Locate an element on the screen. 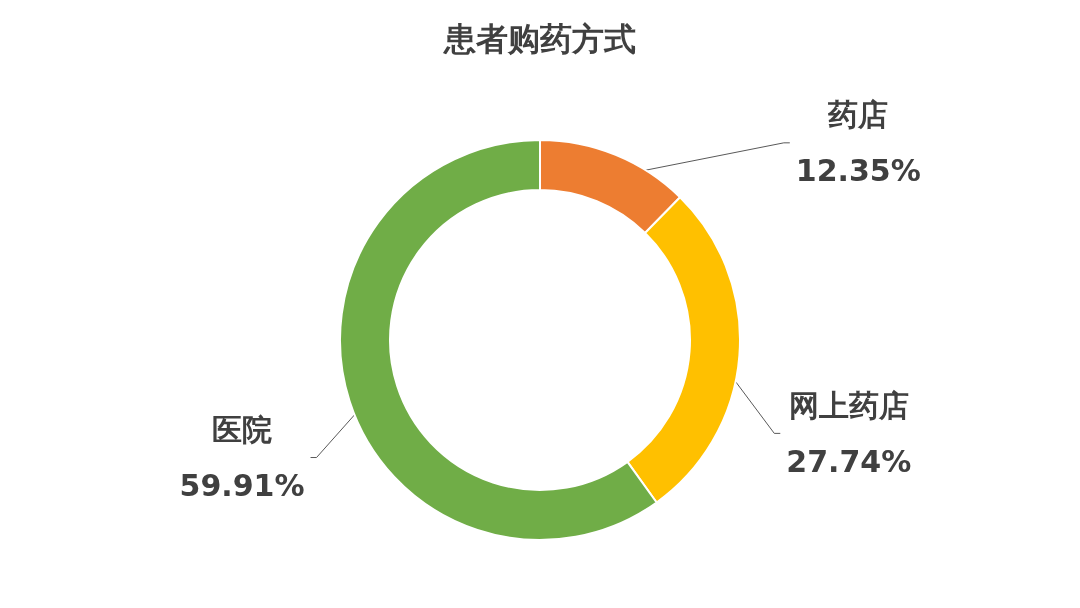  chart-title: 患者购药方式 is located at coordinates (539, 39).